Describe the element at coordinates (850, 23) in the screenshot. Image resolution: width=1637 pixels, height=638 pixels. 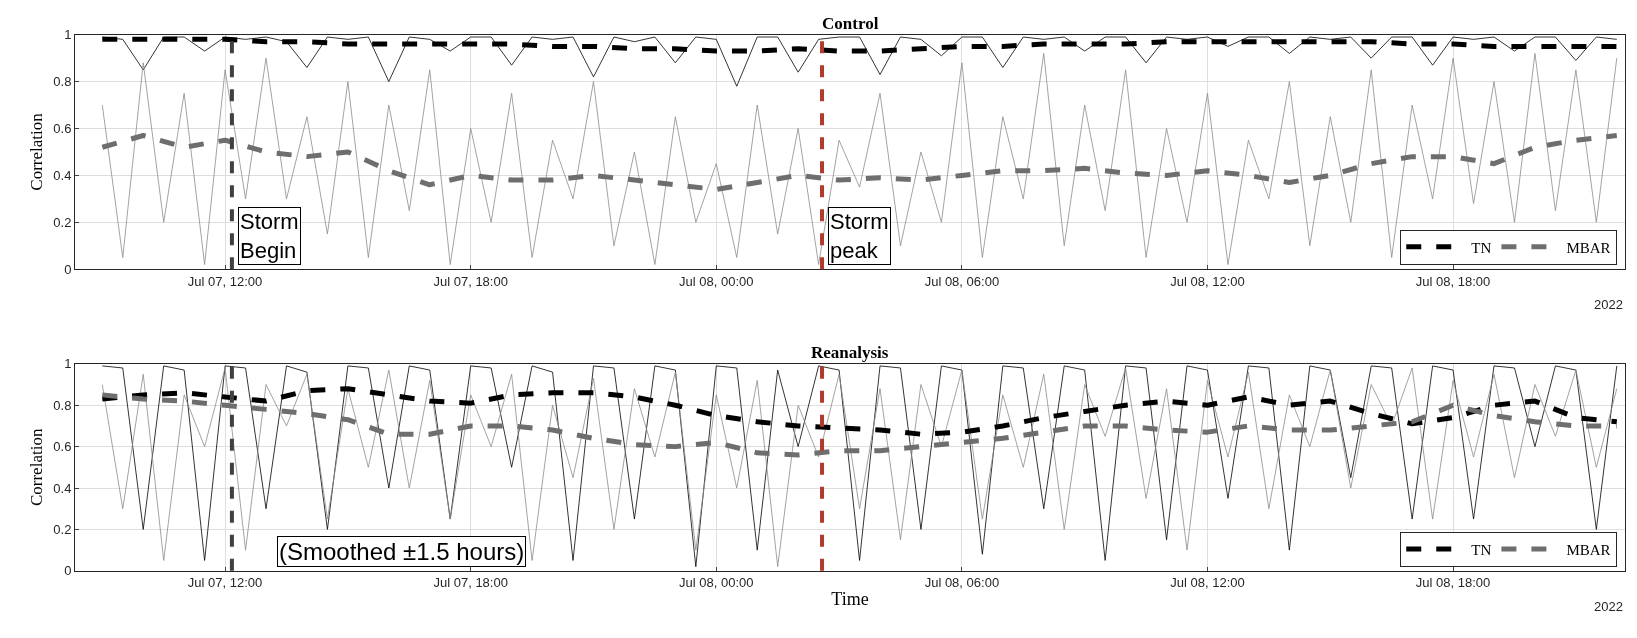
I see `chart-title: Control` at that location.